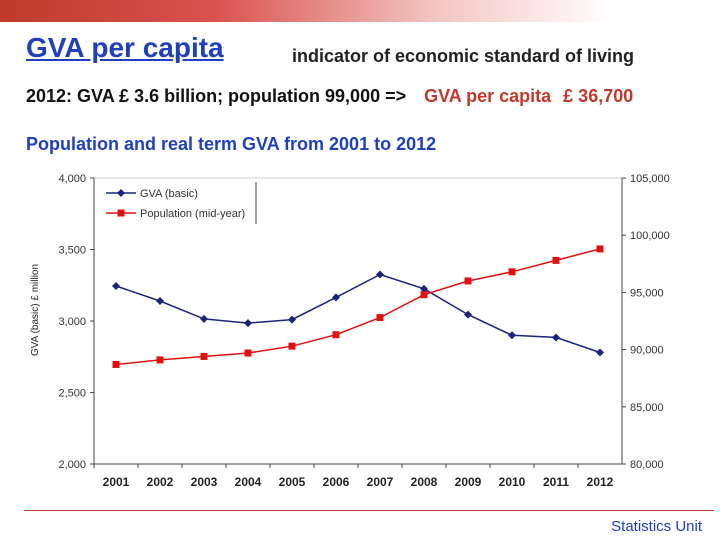 The width and height of the screenshot is (720, 540). I want to click on legend-population-label: Population (mid-year), so click(192, 214).